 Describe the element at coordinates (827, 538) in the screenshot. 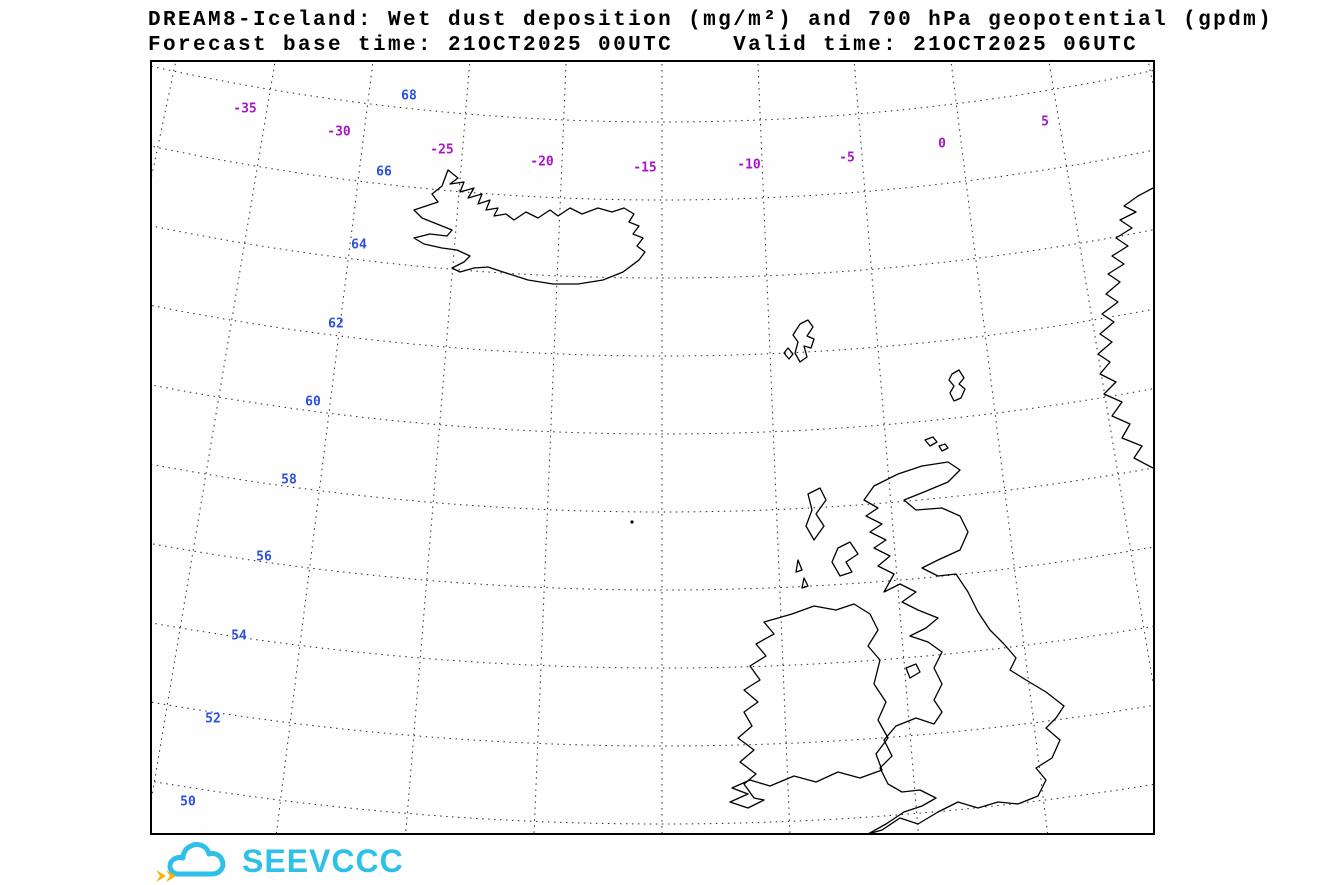

I see `coastline-hebrides` at that location.